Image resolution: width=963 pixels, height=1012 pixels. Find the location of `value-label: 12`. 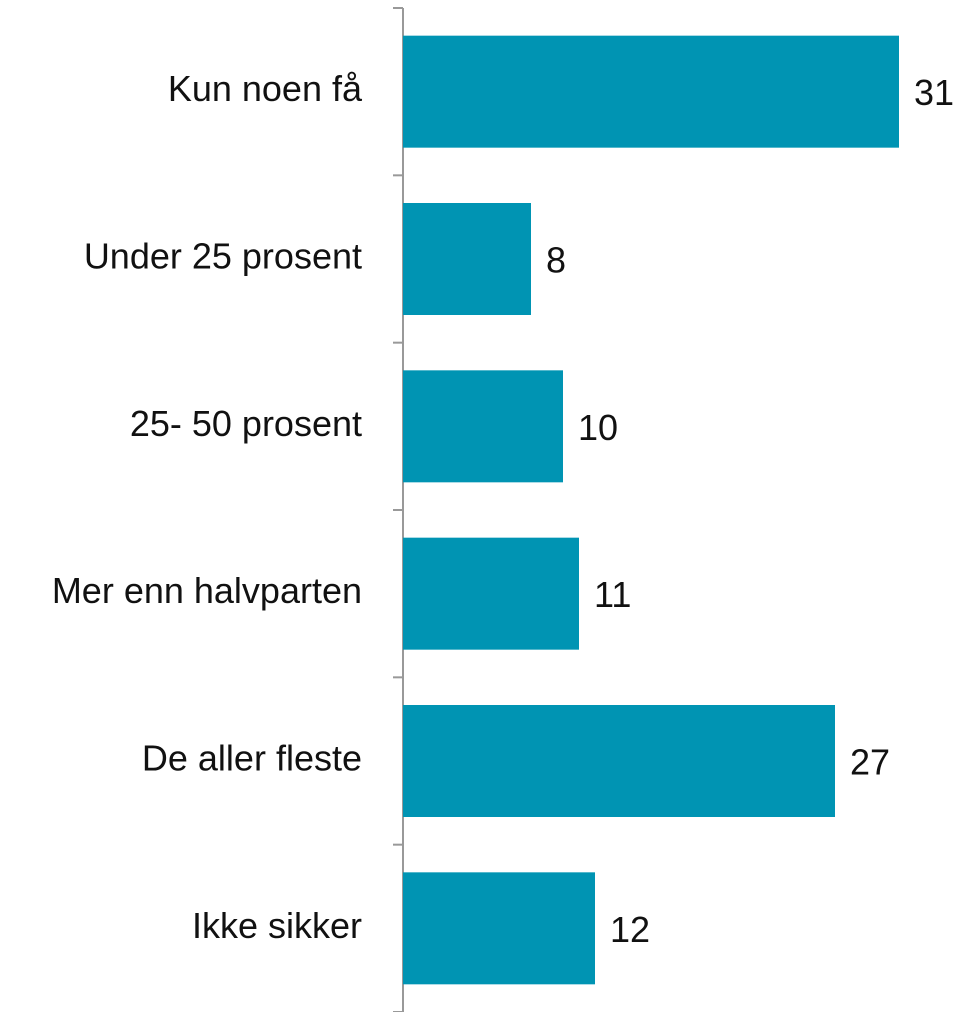

value-label: 12 is located at coordinates (630, 929).